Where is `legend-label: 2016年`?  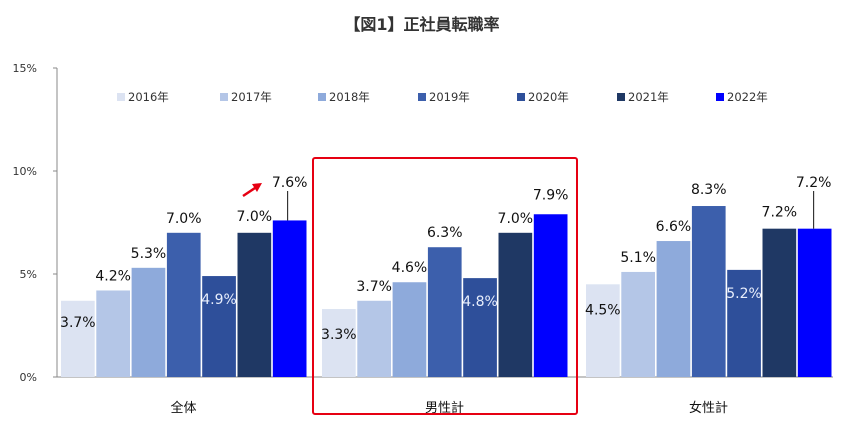
legend-label: 2016年 is located at coordinates (148, 97).